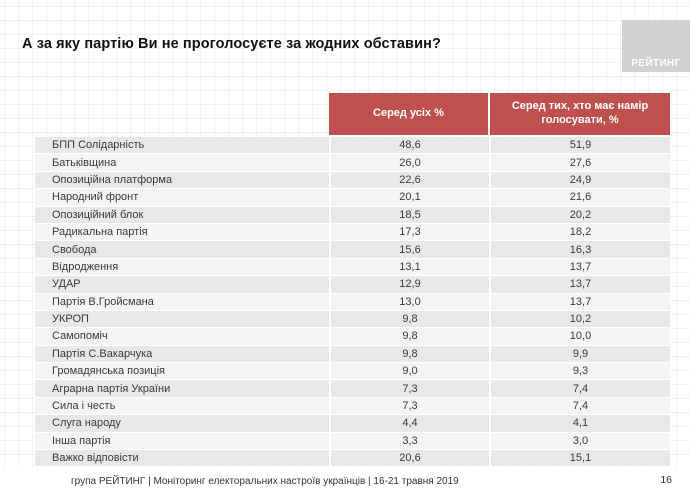  What do you see at coordinates (70, 319) in the screenshot?
I see `party-name-cell: УКРОП` at bounding box center [70, 319].